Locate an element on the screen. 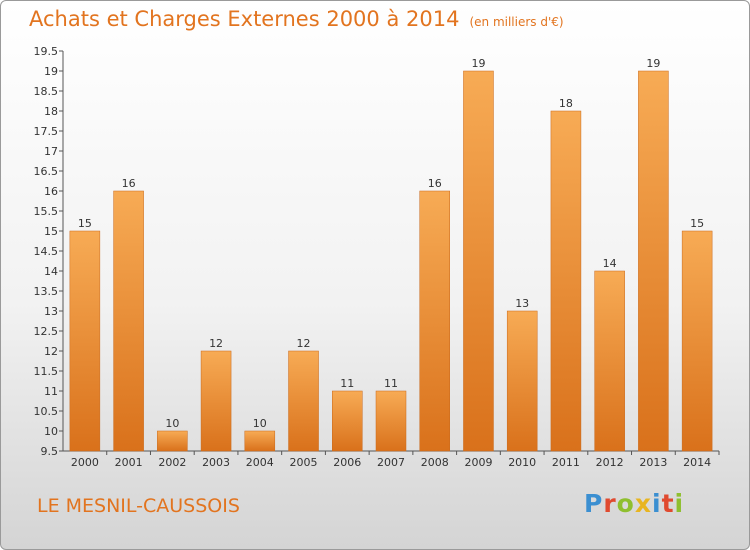 This screenshot has height=550, width=750. x-tick-label: 2013 is located at coordinates (653, 462).